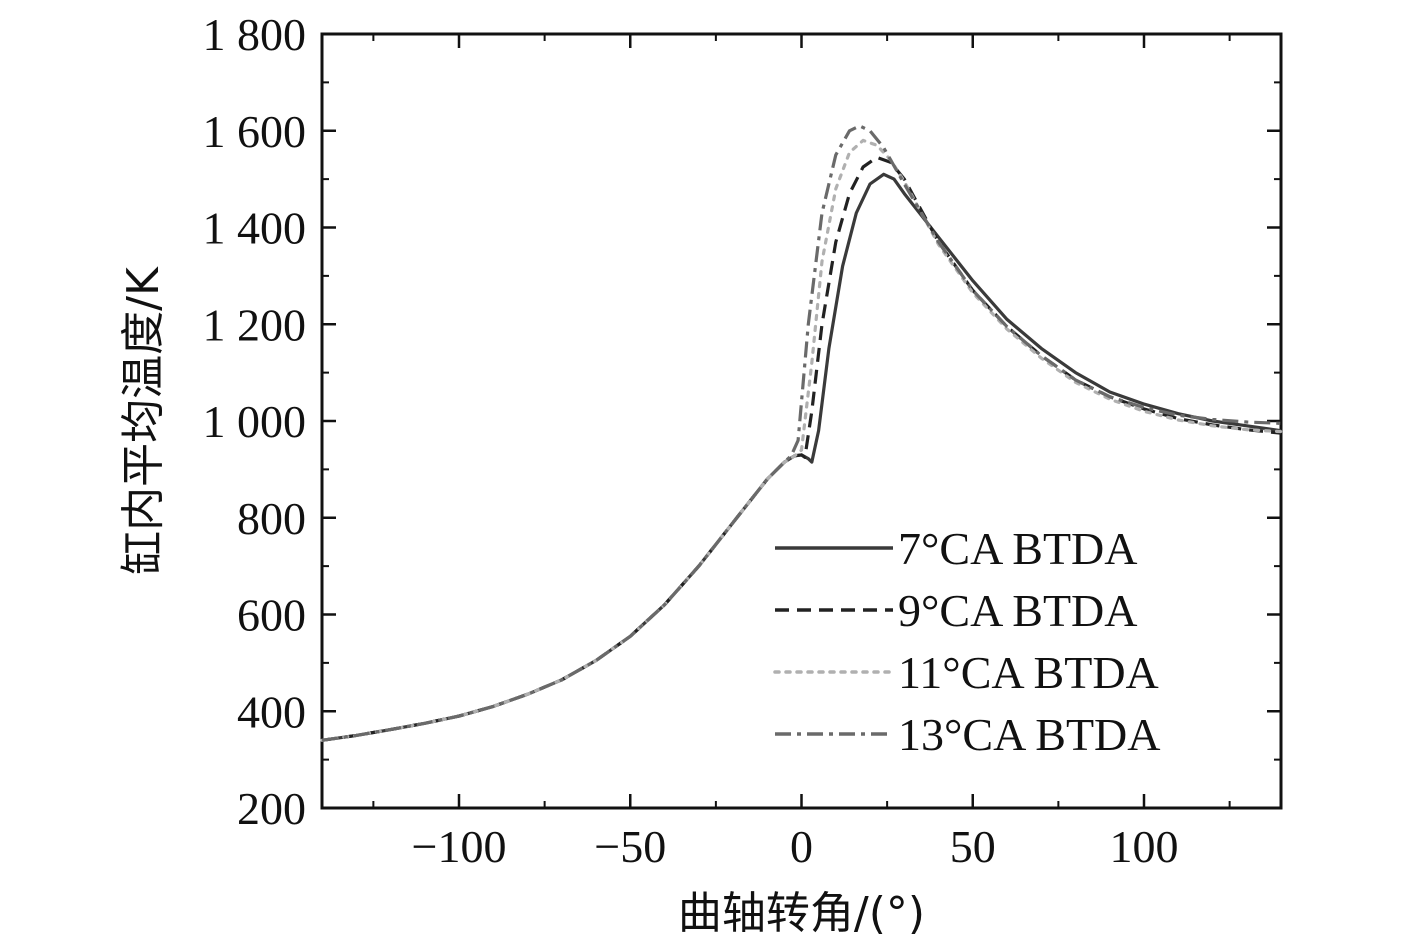 The image size is (1417, 945). Describe the element at coordinates (1017, 610) in the screenshot. I see `legend-label-2: 9°CA BTDA` at that location.